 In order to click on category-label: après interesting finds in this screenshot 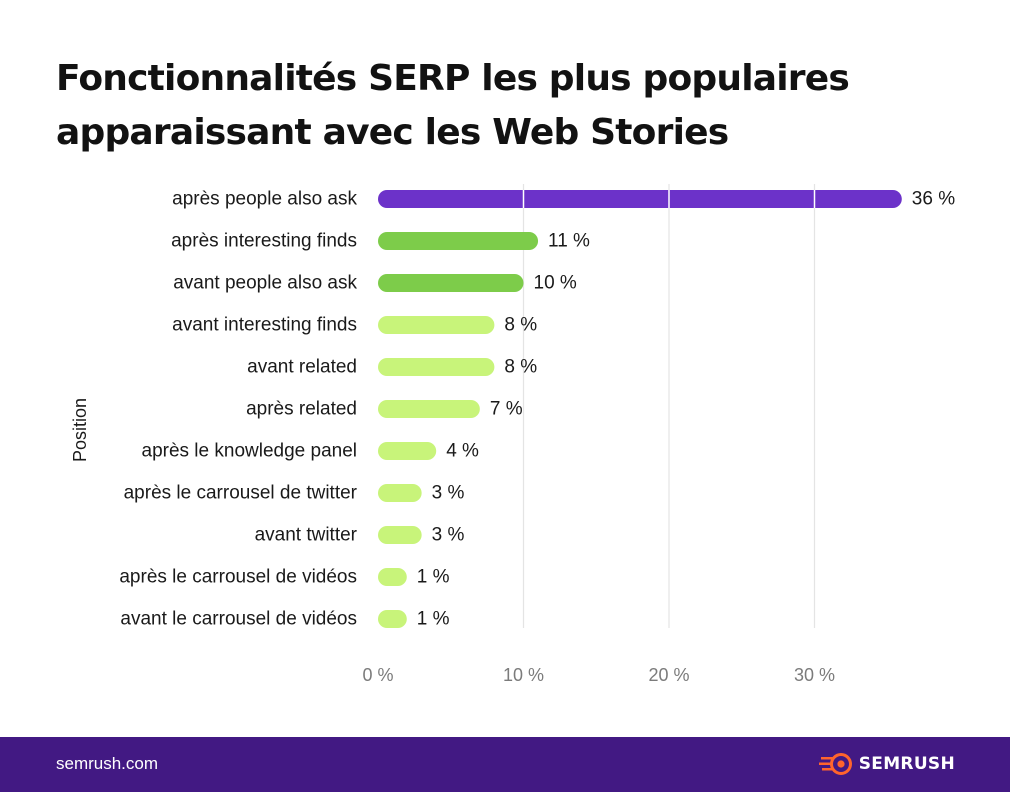, I will do `click(264, 241)`.